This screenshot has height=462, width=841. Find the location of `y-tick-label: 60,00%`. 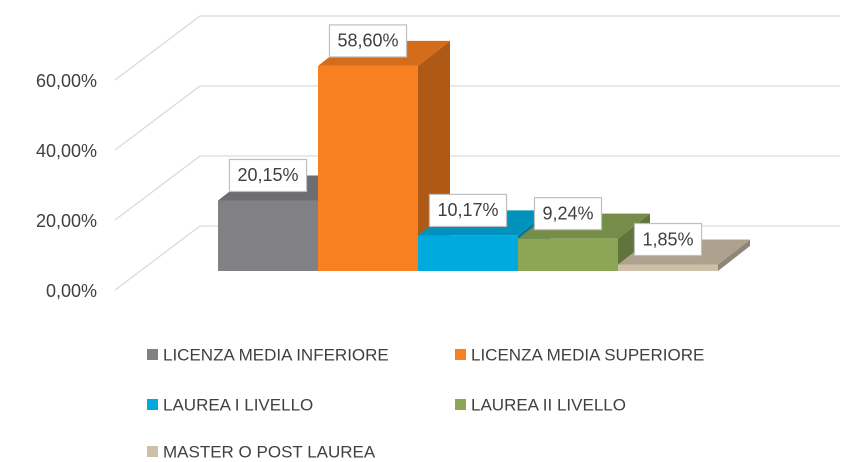

y-tick-label: 60,00% is located at coordinates (66, 81).